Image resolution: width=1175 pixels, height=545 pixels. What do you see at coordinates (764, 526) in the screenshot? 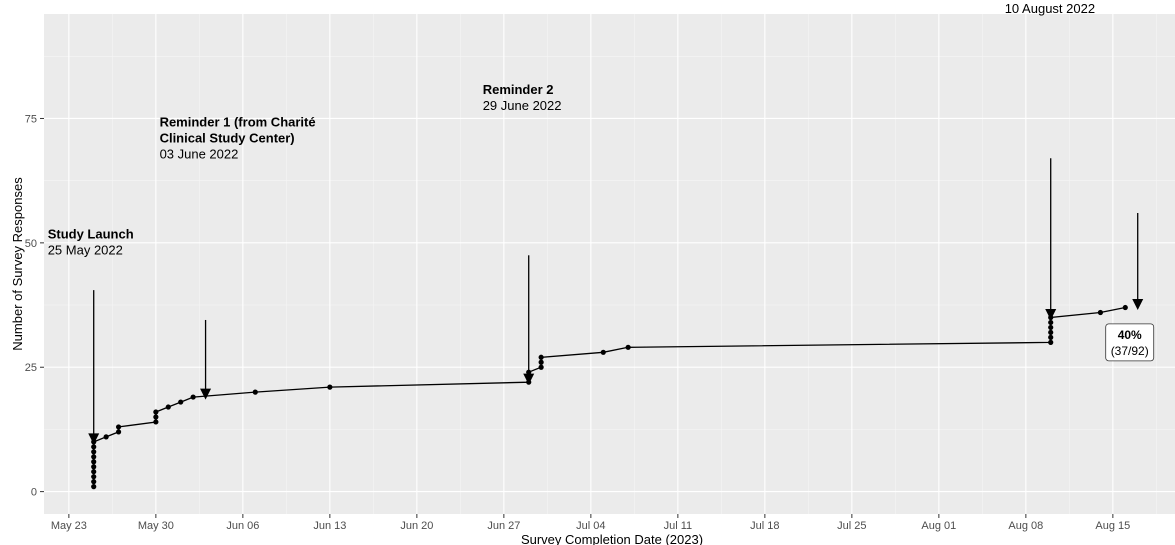
I see `x-tick-label: Jul 18` at bounding box center [764, 526].